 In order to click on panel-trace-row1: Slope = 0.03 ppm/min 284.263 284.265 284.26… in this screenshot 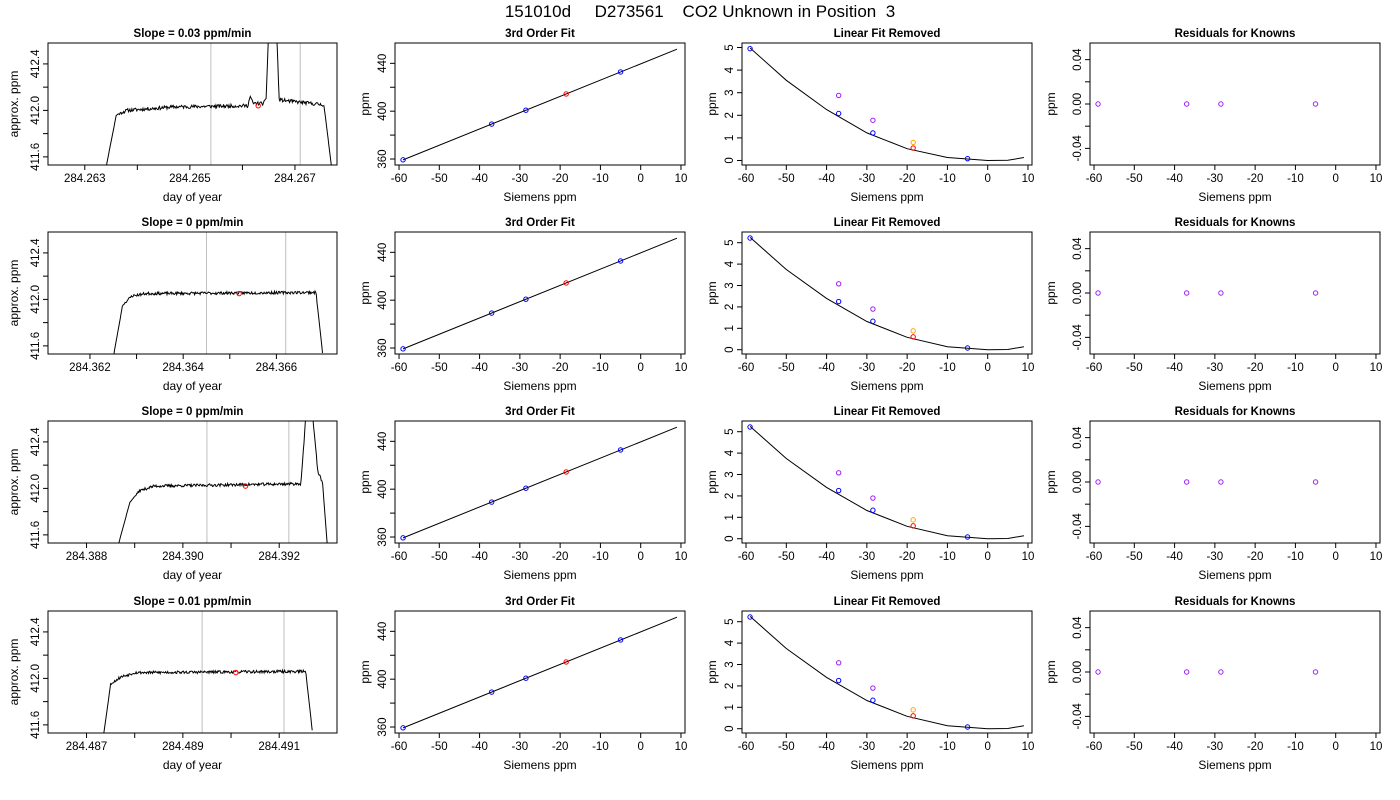, I will do `click(172, 116)`.